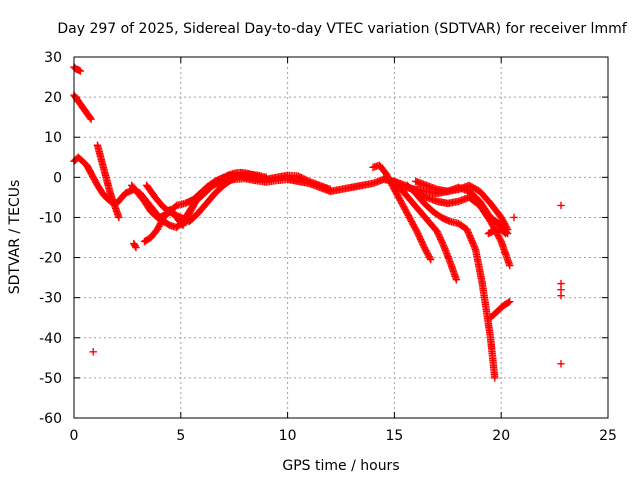 The image size is (640, 480). What do you see at coordinates (15, 237) in the screenshot?
I see `y-axis-title: SDTVAR / TECUs` at bounding box center [15, 237].